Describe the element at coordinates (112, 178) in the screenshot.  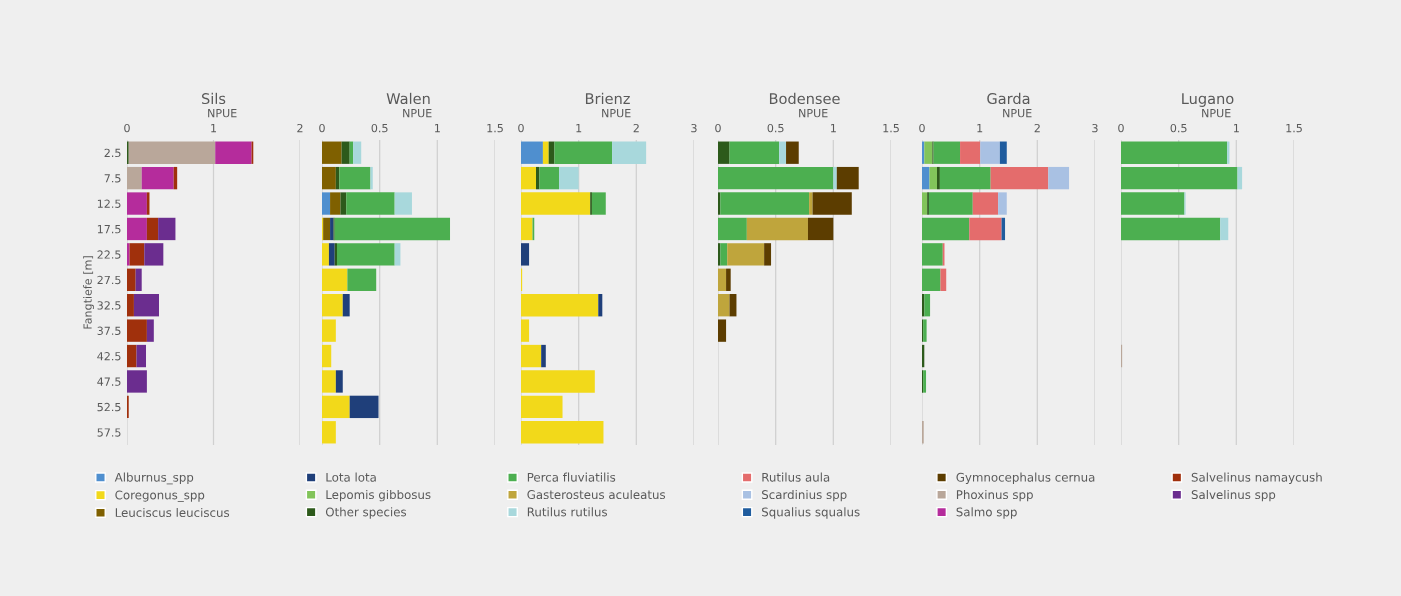
I see `y-tick-label: 7.5` at that location.